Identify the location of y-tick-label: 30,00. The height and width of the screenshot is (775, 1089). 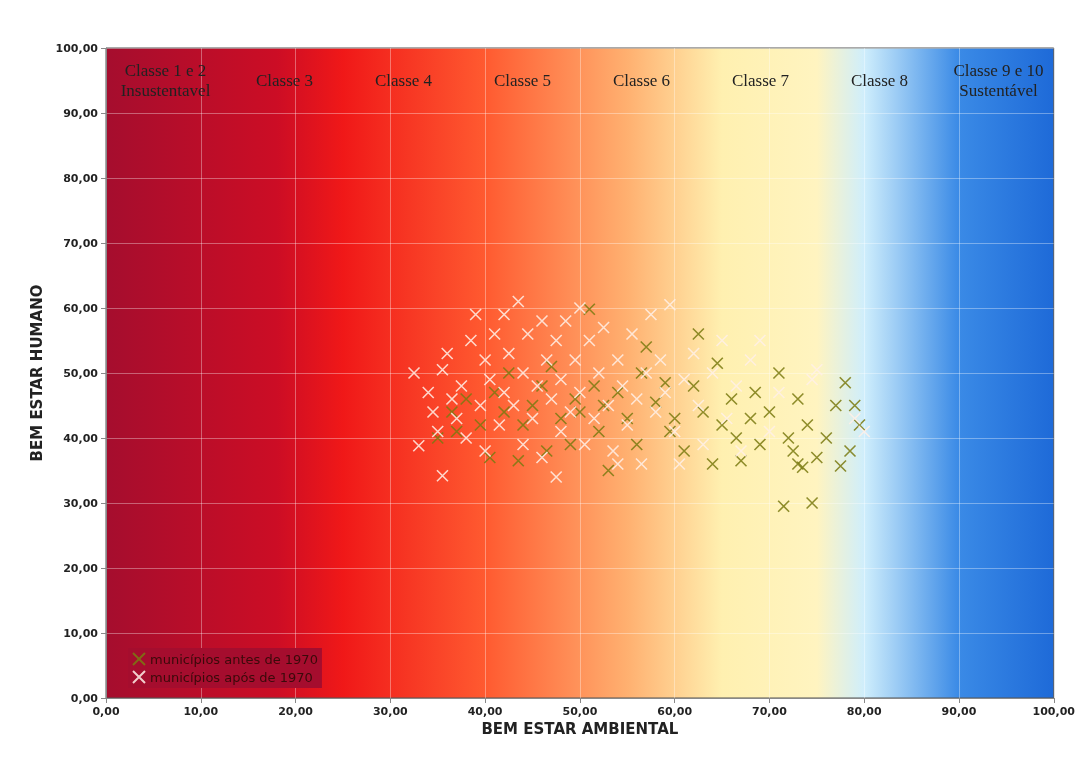
(81, 503).